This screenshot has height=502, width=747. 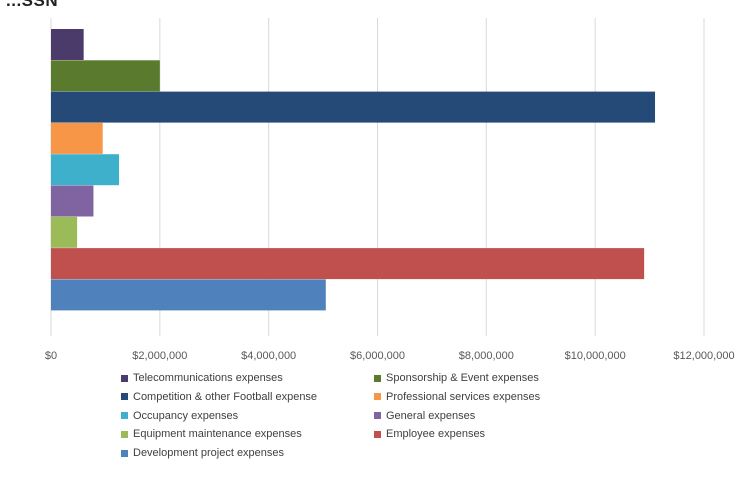 I want to click on legend-item: Competition & other Football expense, so click(x=219, y=397).